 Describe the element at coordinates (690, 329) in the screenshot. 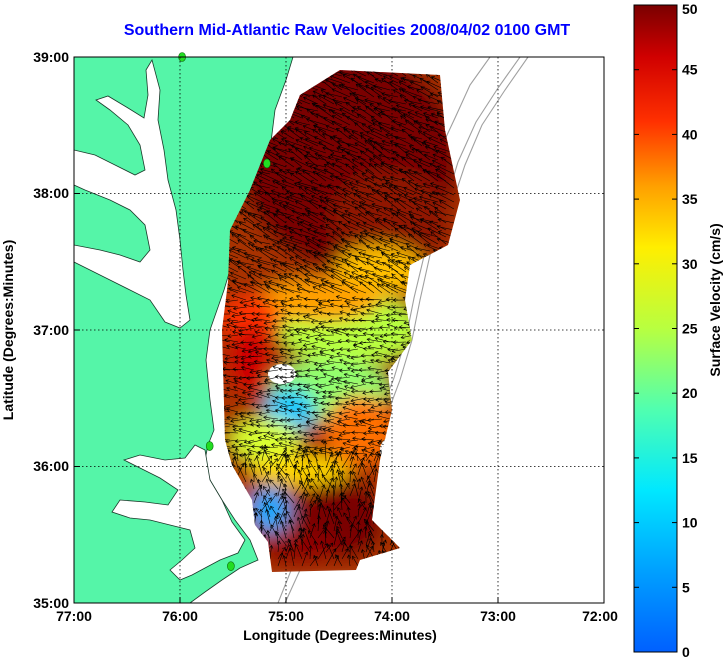

I see `colorbar-tick-label: 25` at that location.